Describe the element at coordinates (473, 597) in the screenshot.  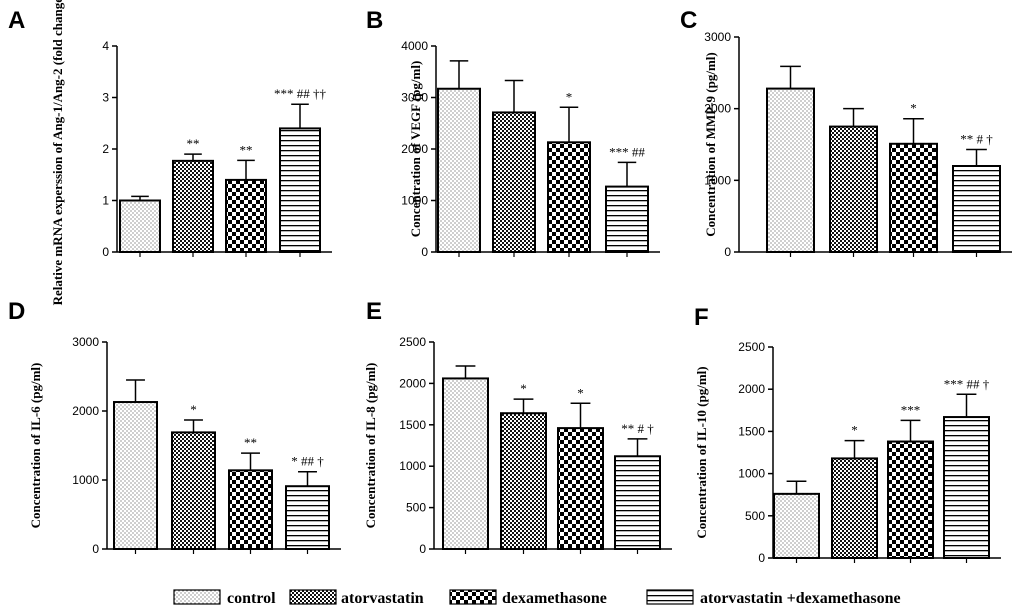
I see `legend-swatch-dexamethasone` at that location.